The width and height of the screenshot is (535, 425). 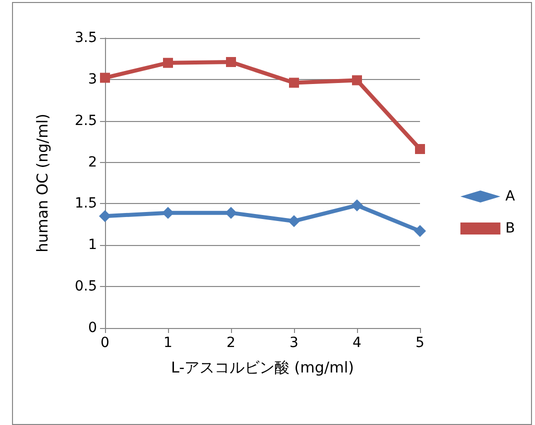 What do you see at coordinates (294, 343) in the screenshot?
I see `x-tick-label: 3` at bounding box center [294, 343].